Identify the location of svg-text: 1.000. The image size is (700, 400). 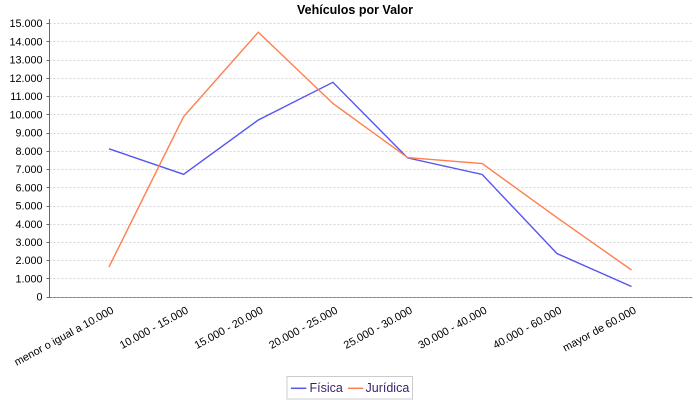
(28, 280).